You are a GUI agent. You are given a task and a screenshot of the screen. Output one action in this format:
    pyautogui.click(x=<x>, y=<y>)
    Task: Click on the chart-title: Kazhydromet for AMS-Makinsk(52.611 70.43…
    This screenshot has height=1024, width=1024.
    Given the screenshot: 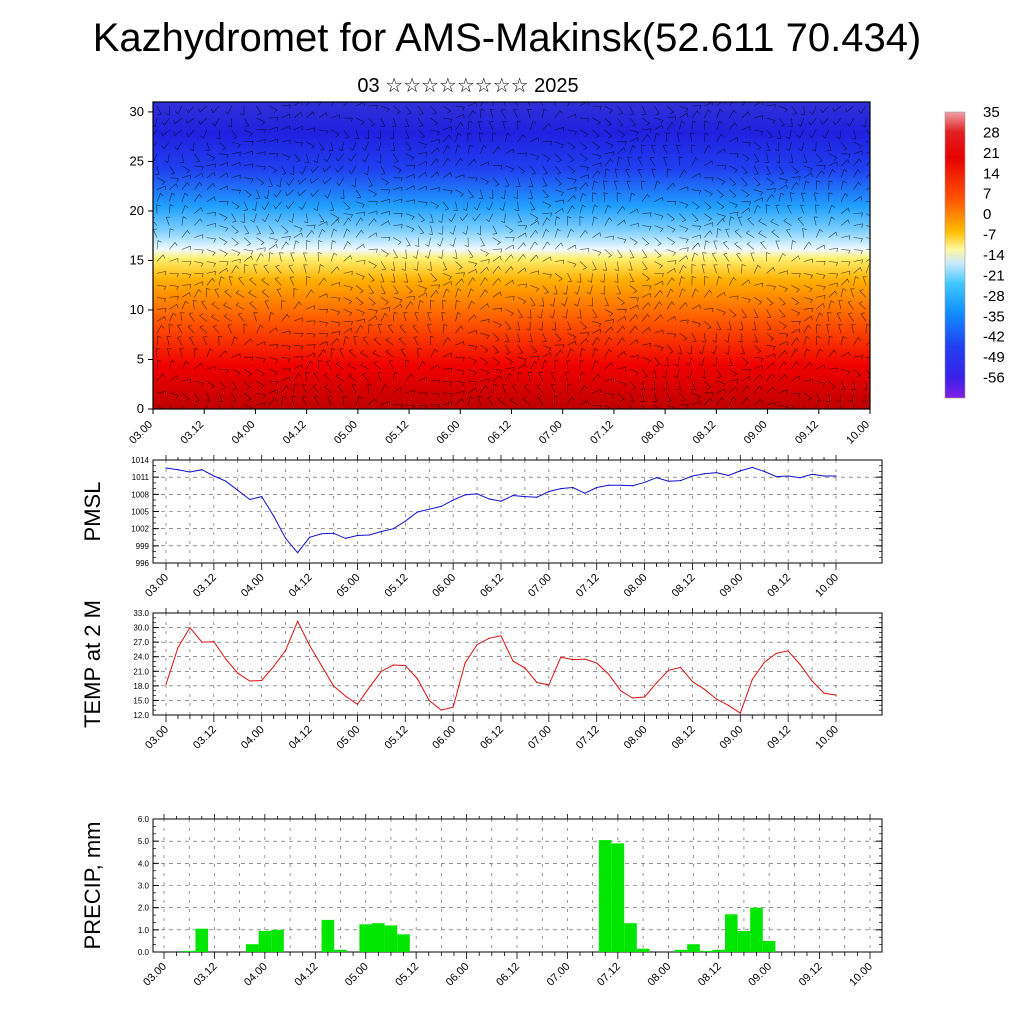 What is the action you would take?
    pyautogui.click(x=507, y=38)
    